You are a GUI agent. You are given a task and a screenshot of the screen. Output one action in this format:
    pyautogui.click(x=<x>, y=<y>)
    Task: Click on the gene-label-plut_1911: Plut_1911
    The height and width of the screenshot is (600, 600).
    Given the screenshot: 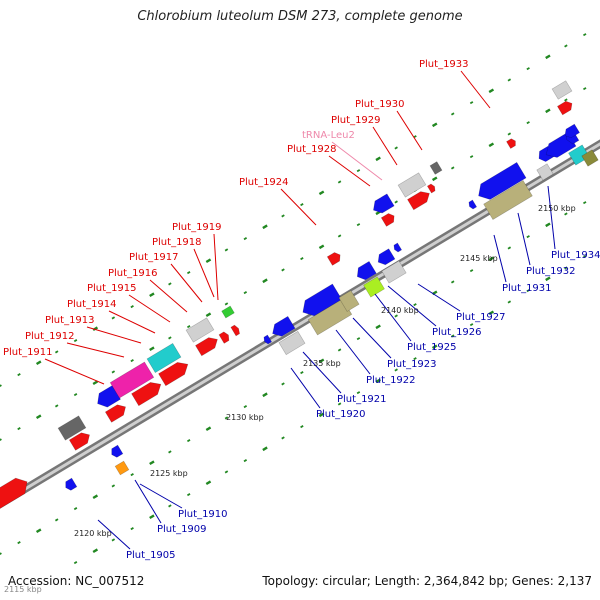 What is the action you would take?
    pyautogui.click(x=28, y=352)
    